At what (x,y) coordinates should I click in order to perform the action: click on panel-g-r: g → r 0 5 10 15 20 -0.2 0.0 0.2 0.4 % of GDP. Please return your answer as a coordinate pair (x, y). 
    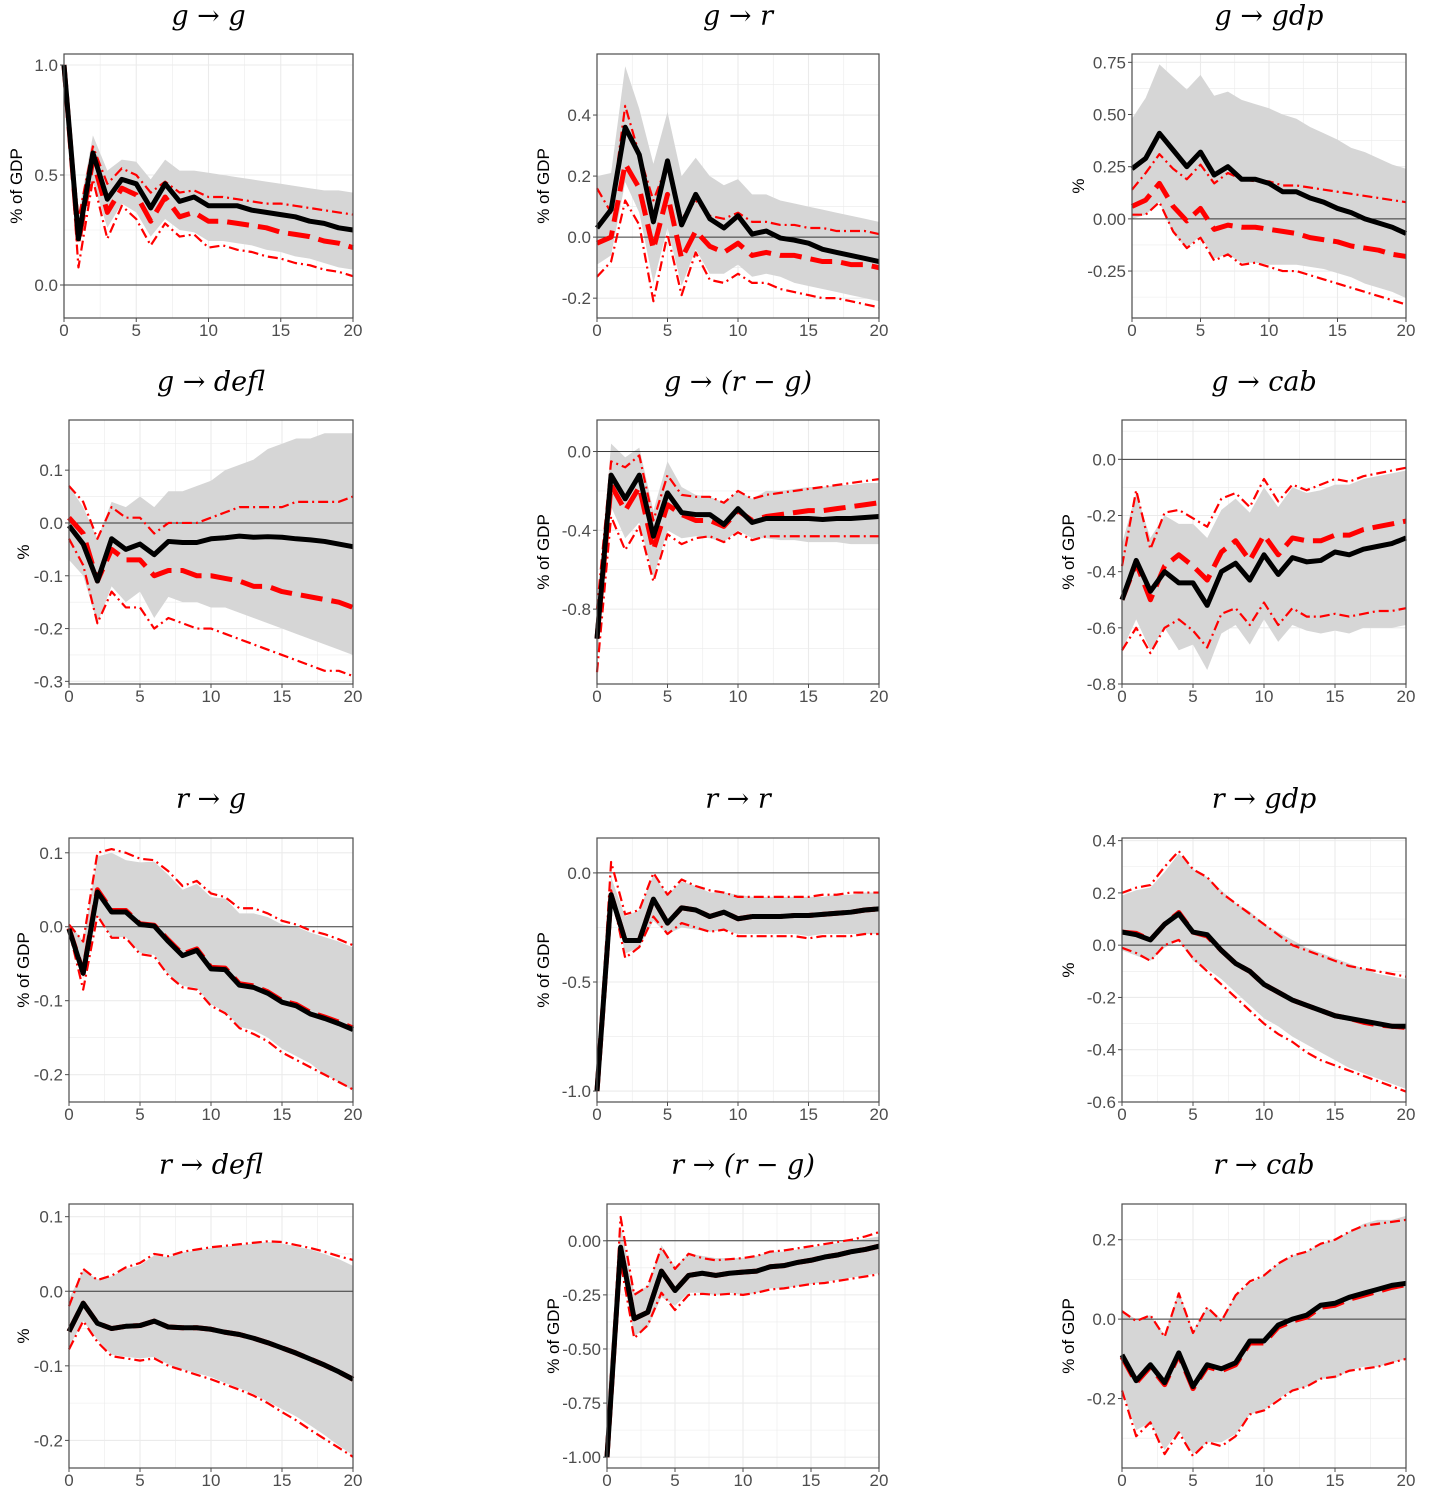
    Looking at the image, I should click on (711, 171).